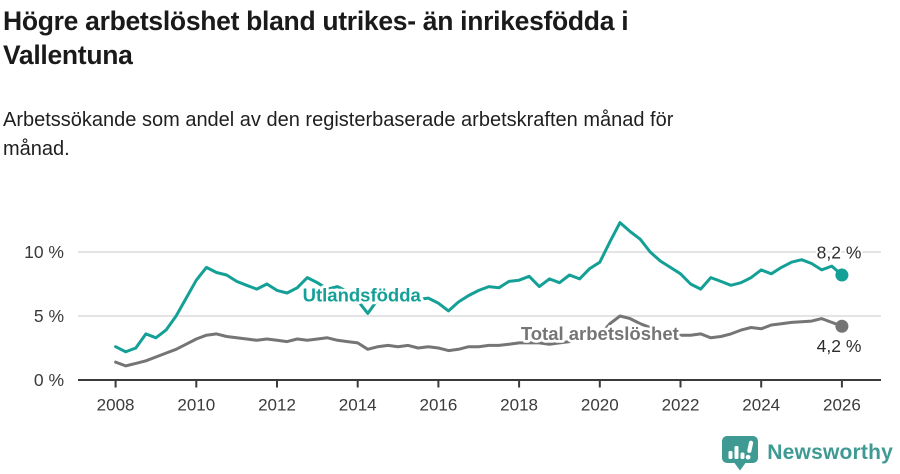 Image resolution: width=900 pixels, height=474 pixels. Describe the element at coordinates (116, 405) in the screenshot. I see `x-axis-tick-label: 2008` at that location.